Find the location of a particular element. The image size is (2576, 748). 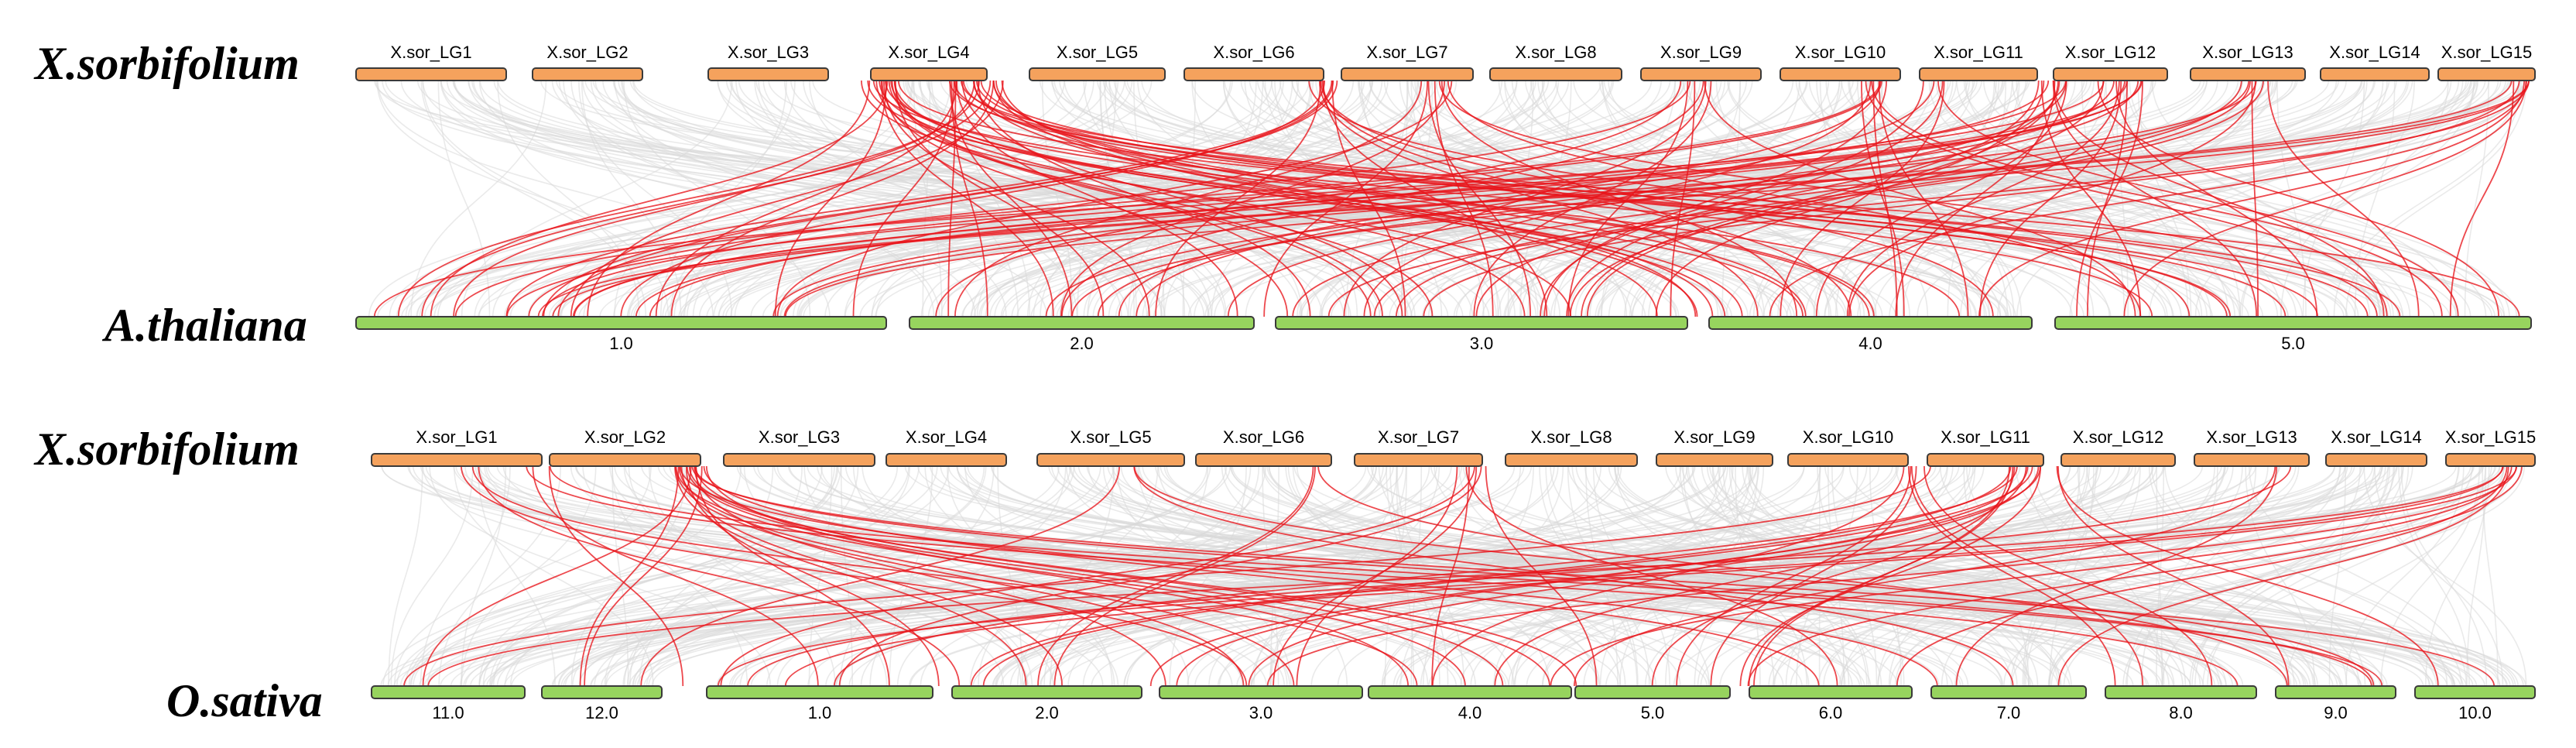

top-chromosome-label: X.sor_LG3 is located at coordinates (799, 437).